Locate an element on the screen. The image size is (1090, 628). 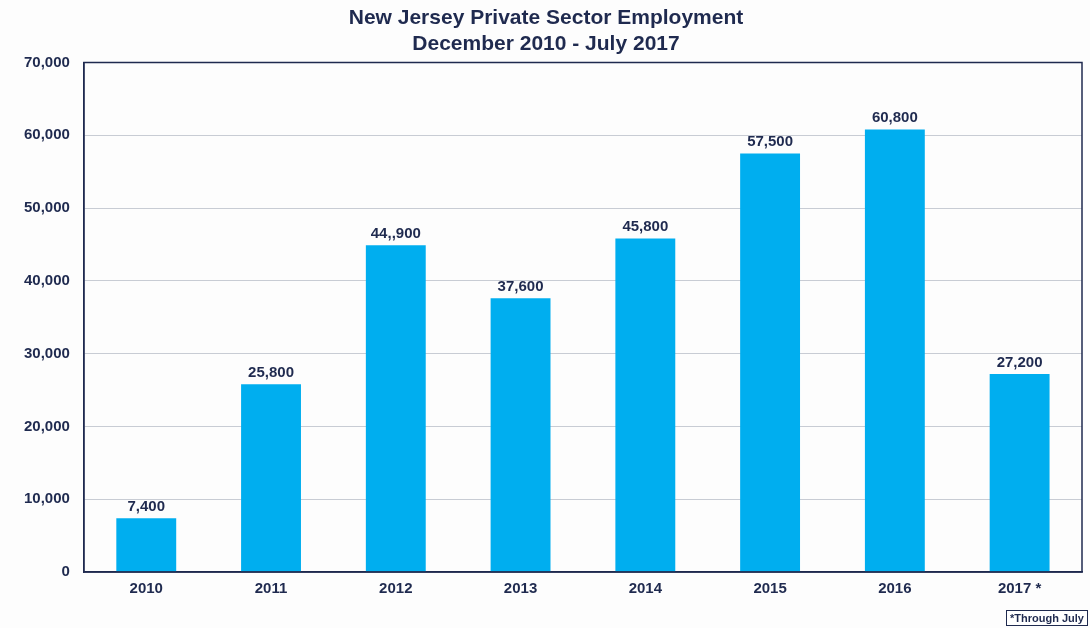
text: *Through July is located at coordinates (1047, 618).